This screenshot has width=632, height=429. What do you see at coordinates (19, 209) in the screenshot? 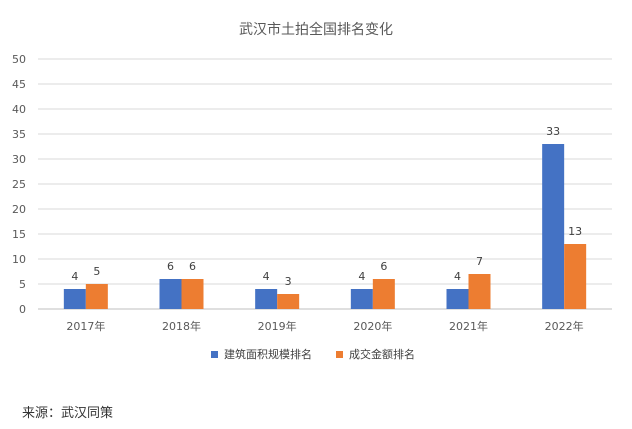
I see `y-tick-label: 20` at bounding box center [19, 209].